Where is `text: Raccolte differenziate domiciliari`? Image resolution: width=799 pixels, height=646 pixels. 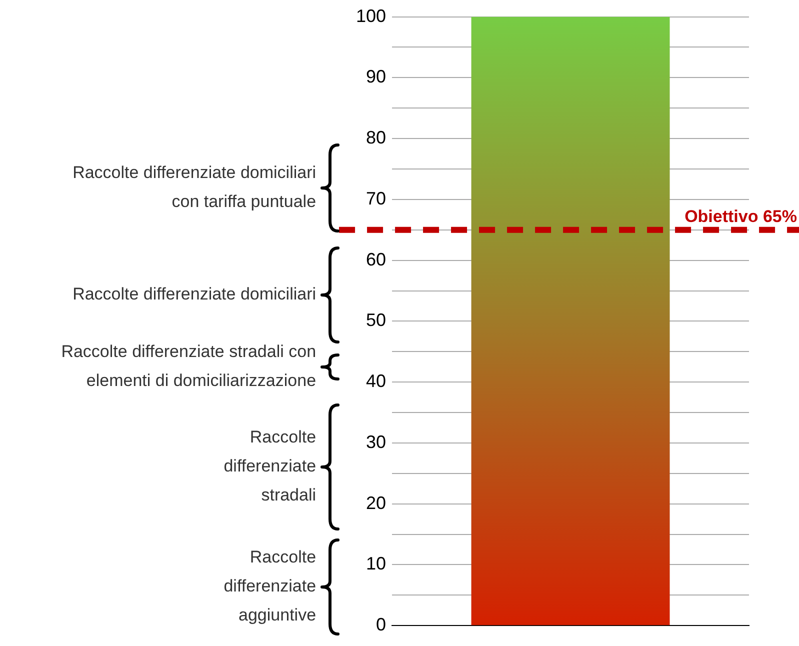 text: Raccolte differenziate domiciliari is located at coordinates (194, 294).